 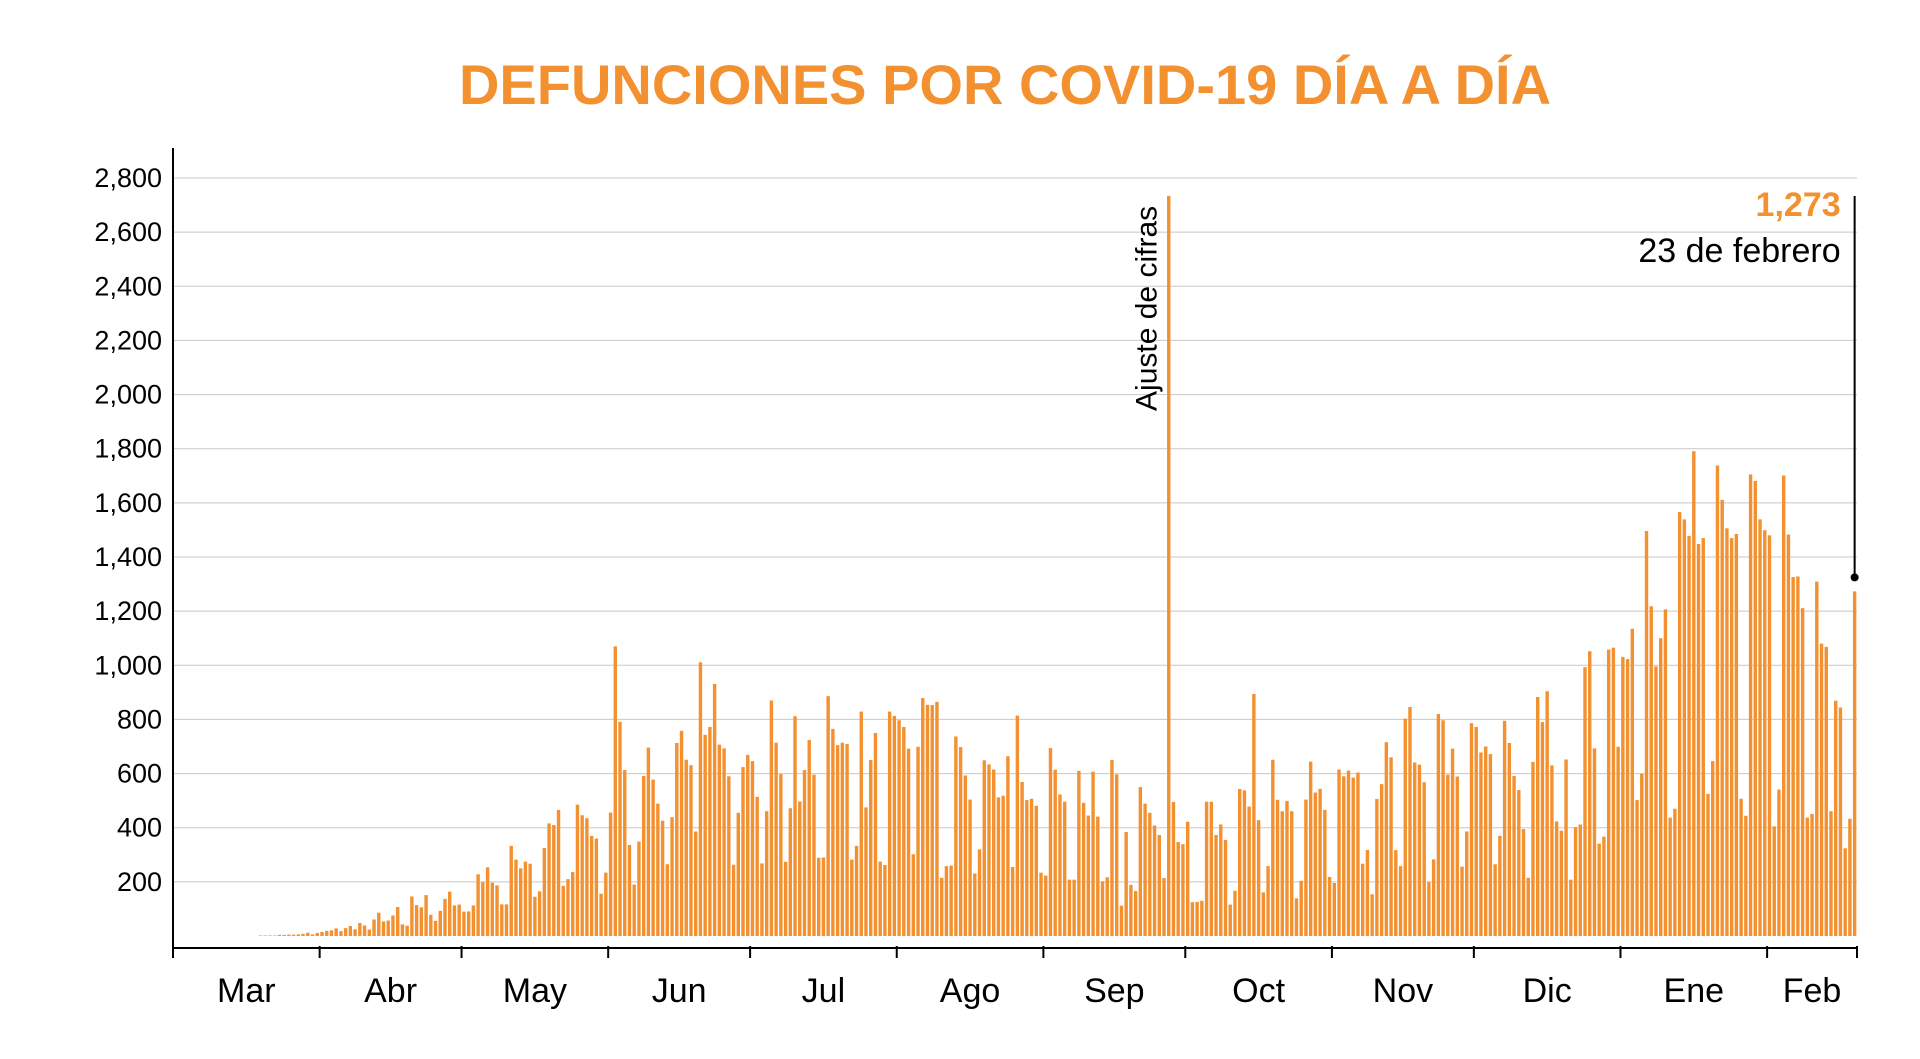 What do you see at coordinates (1495, 384) in the screenshot?
I see `annotations: Ajuste de cifras 1,273 23 de febrero` at bounding box center [1495, 384].